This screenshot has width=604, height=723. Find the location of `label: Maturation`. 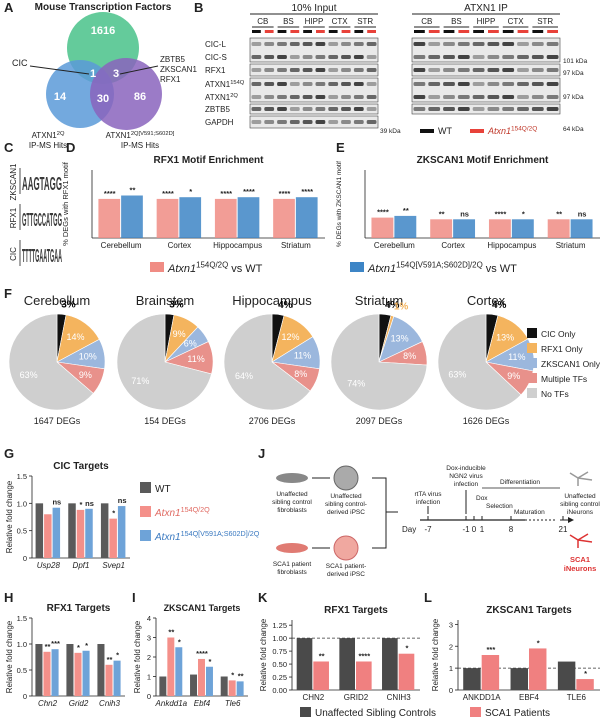

label: Maturation is located at coordinates (529, 512).